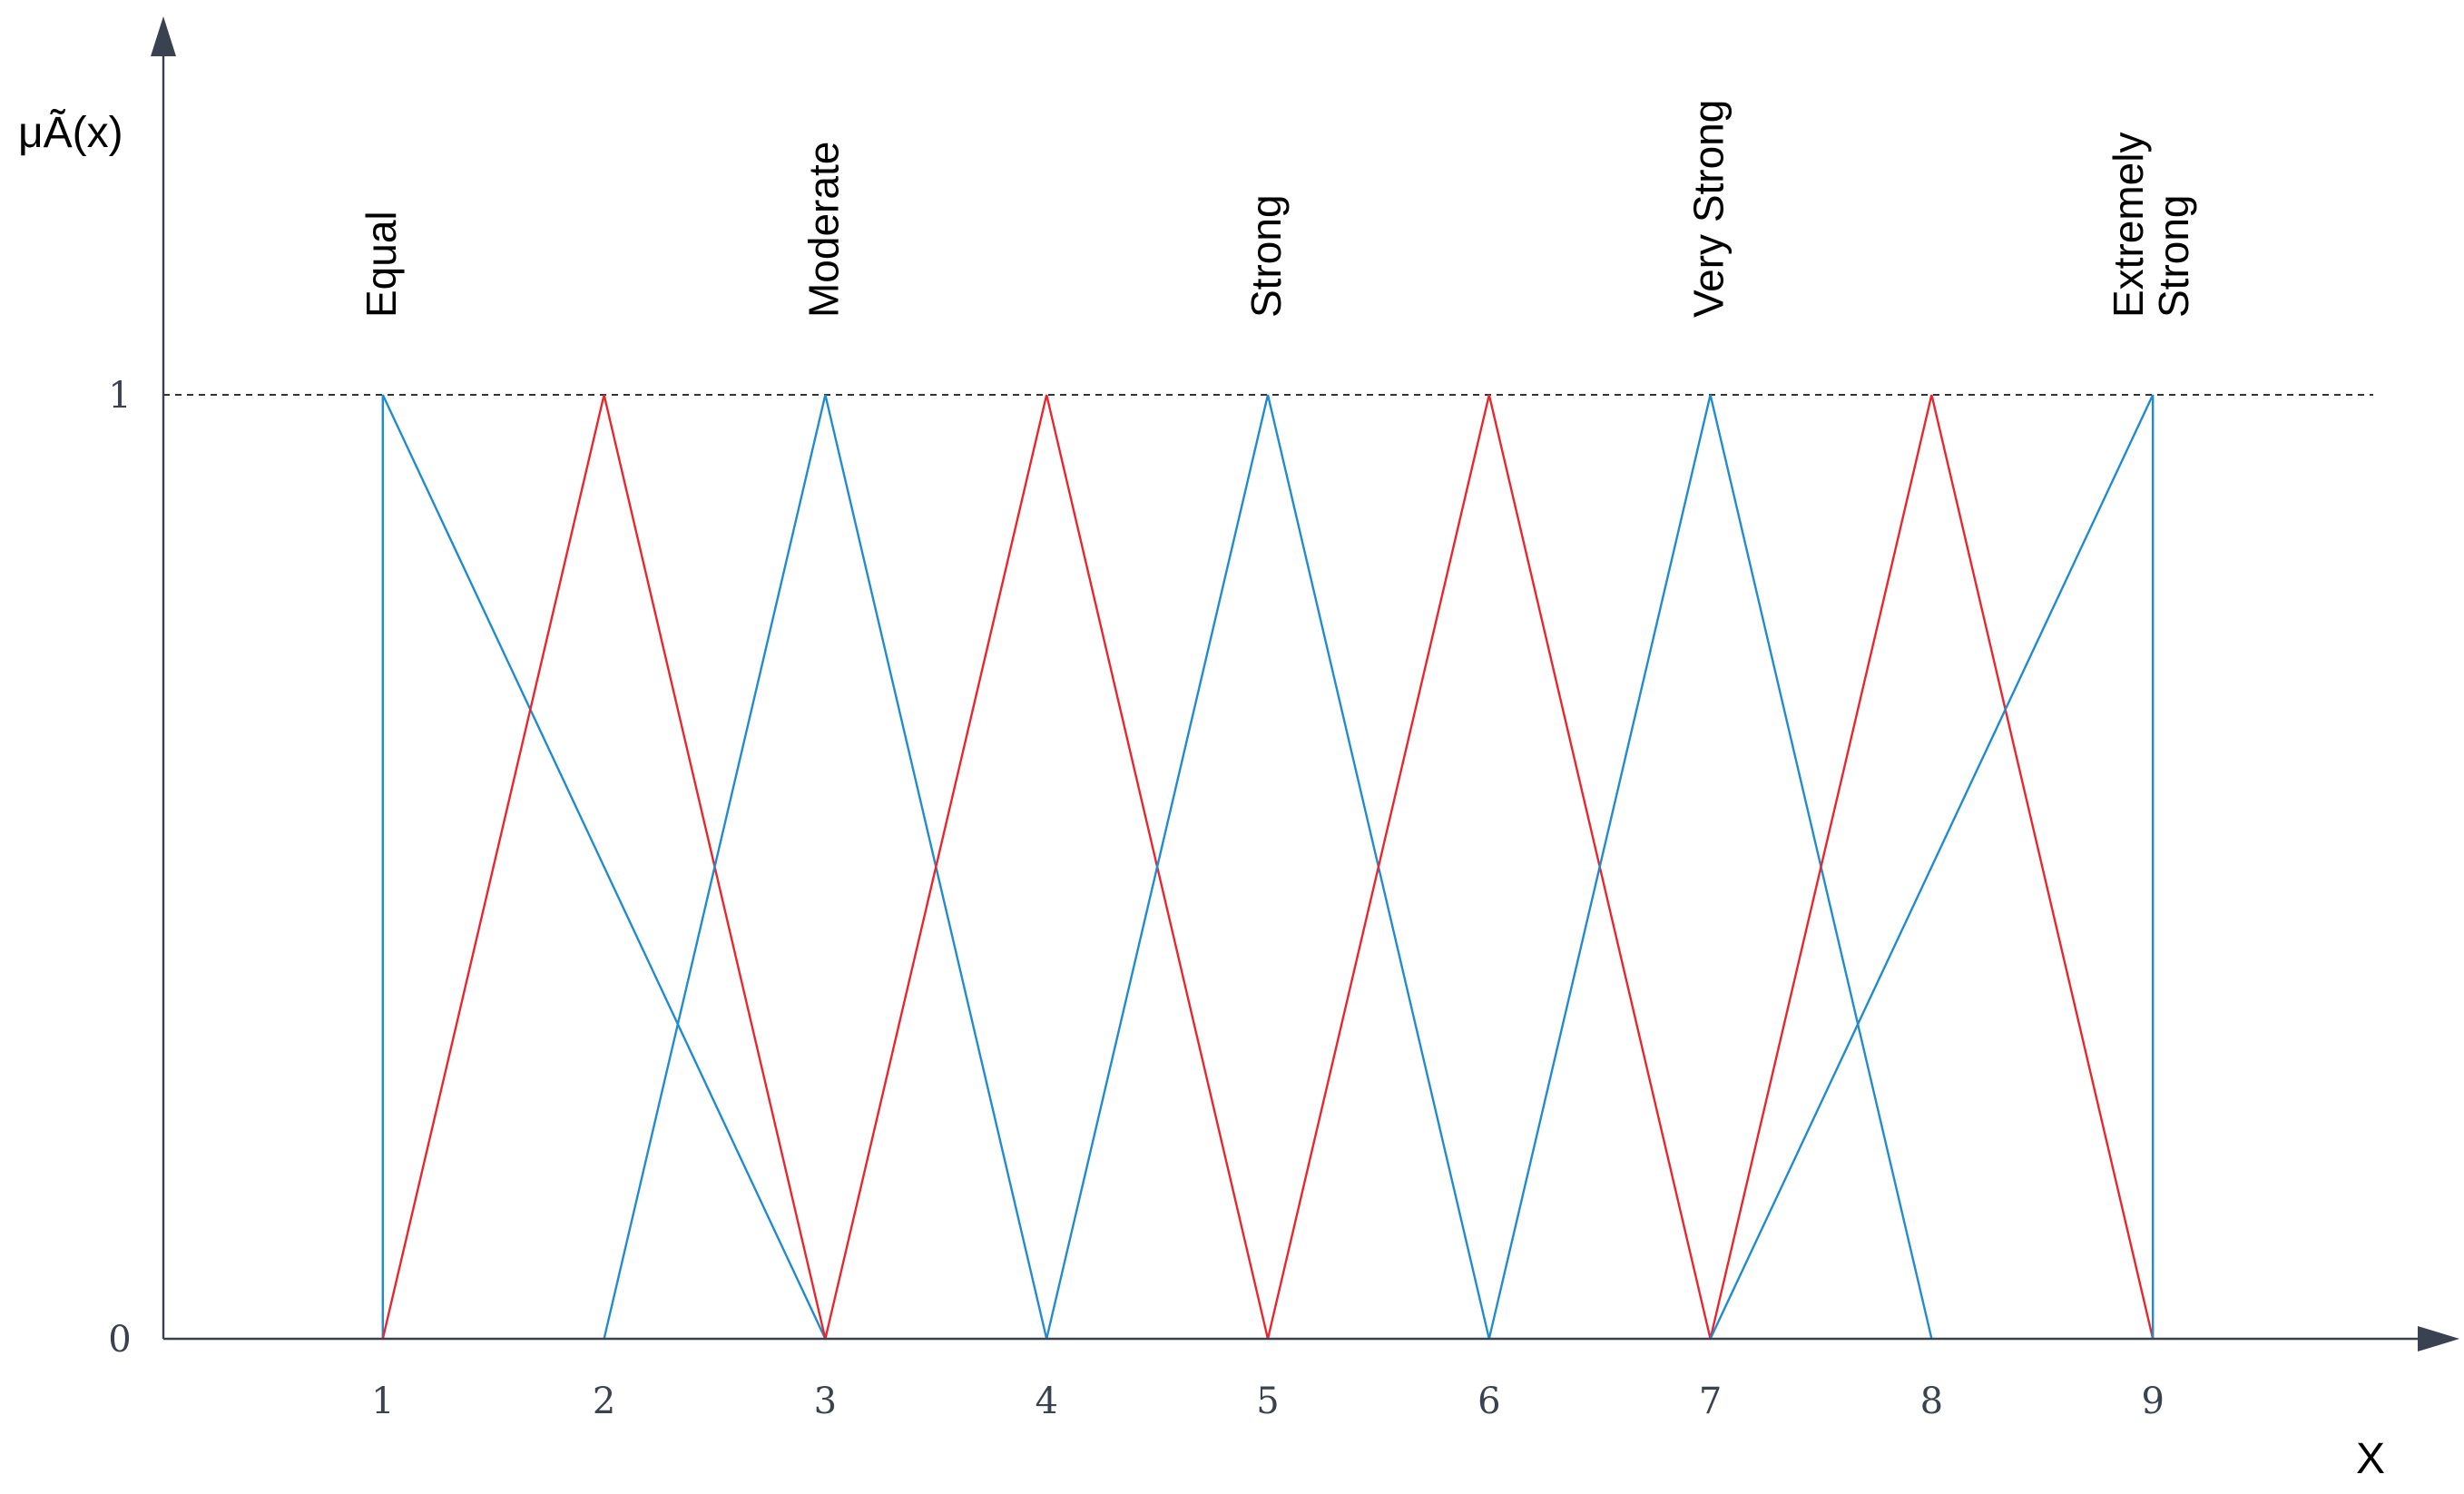  Describe the element at coordinates (70, 132) in the screenshot. I see `y-axis-title: μÃ(x)` at that location.